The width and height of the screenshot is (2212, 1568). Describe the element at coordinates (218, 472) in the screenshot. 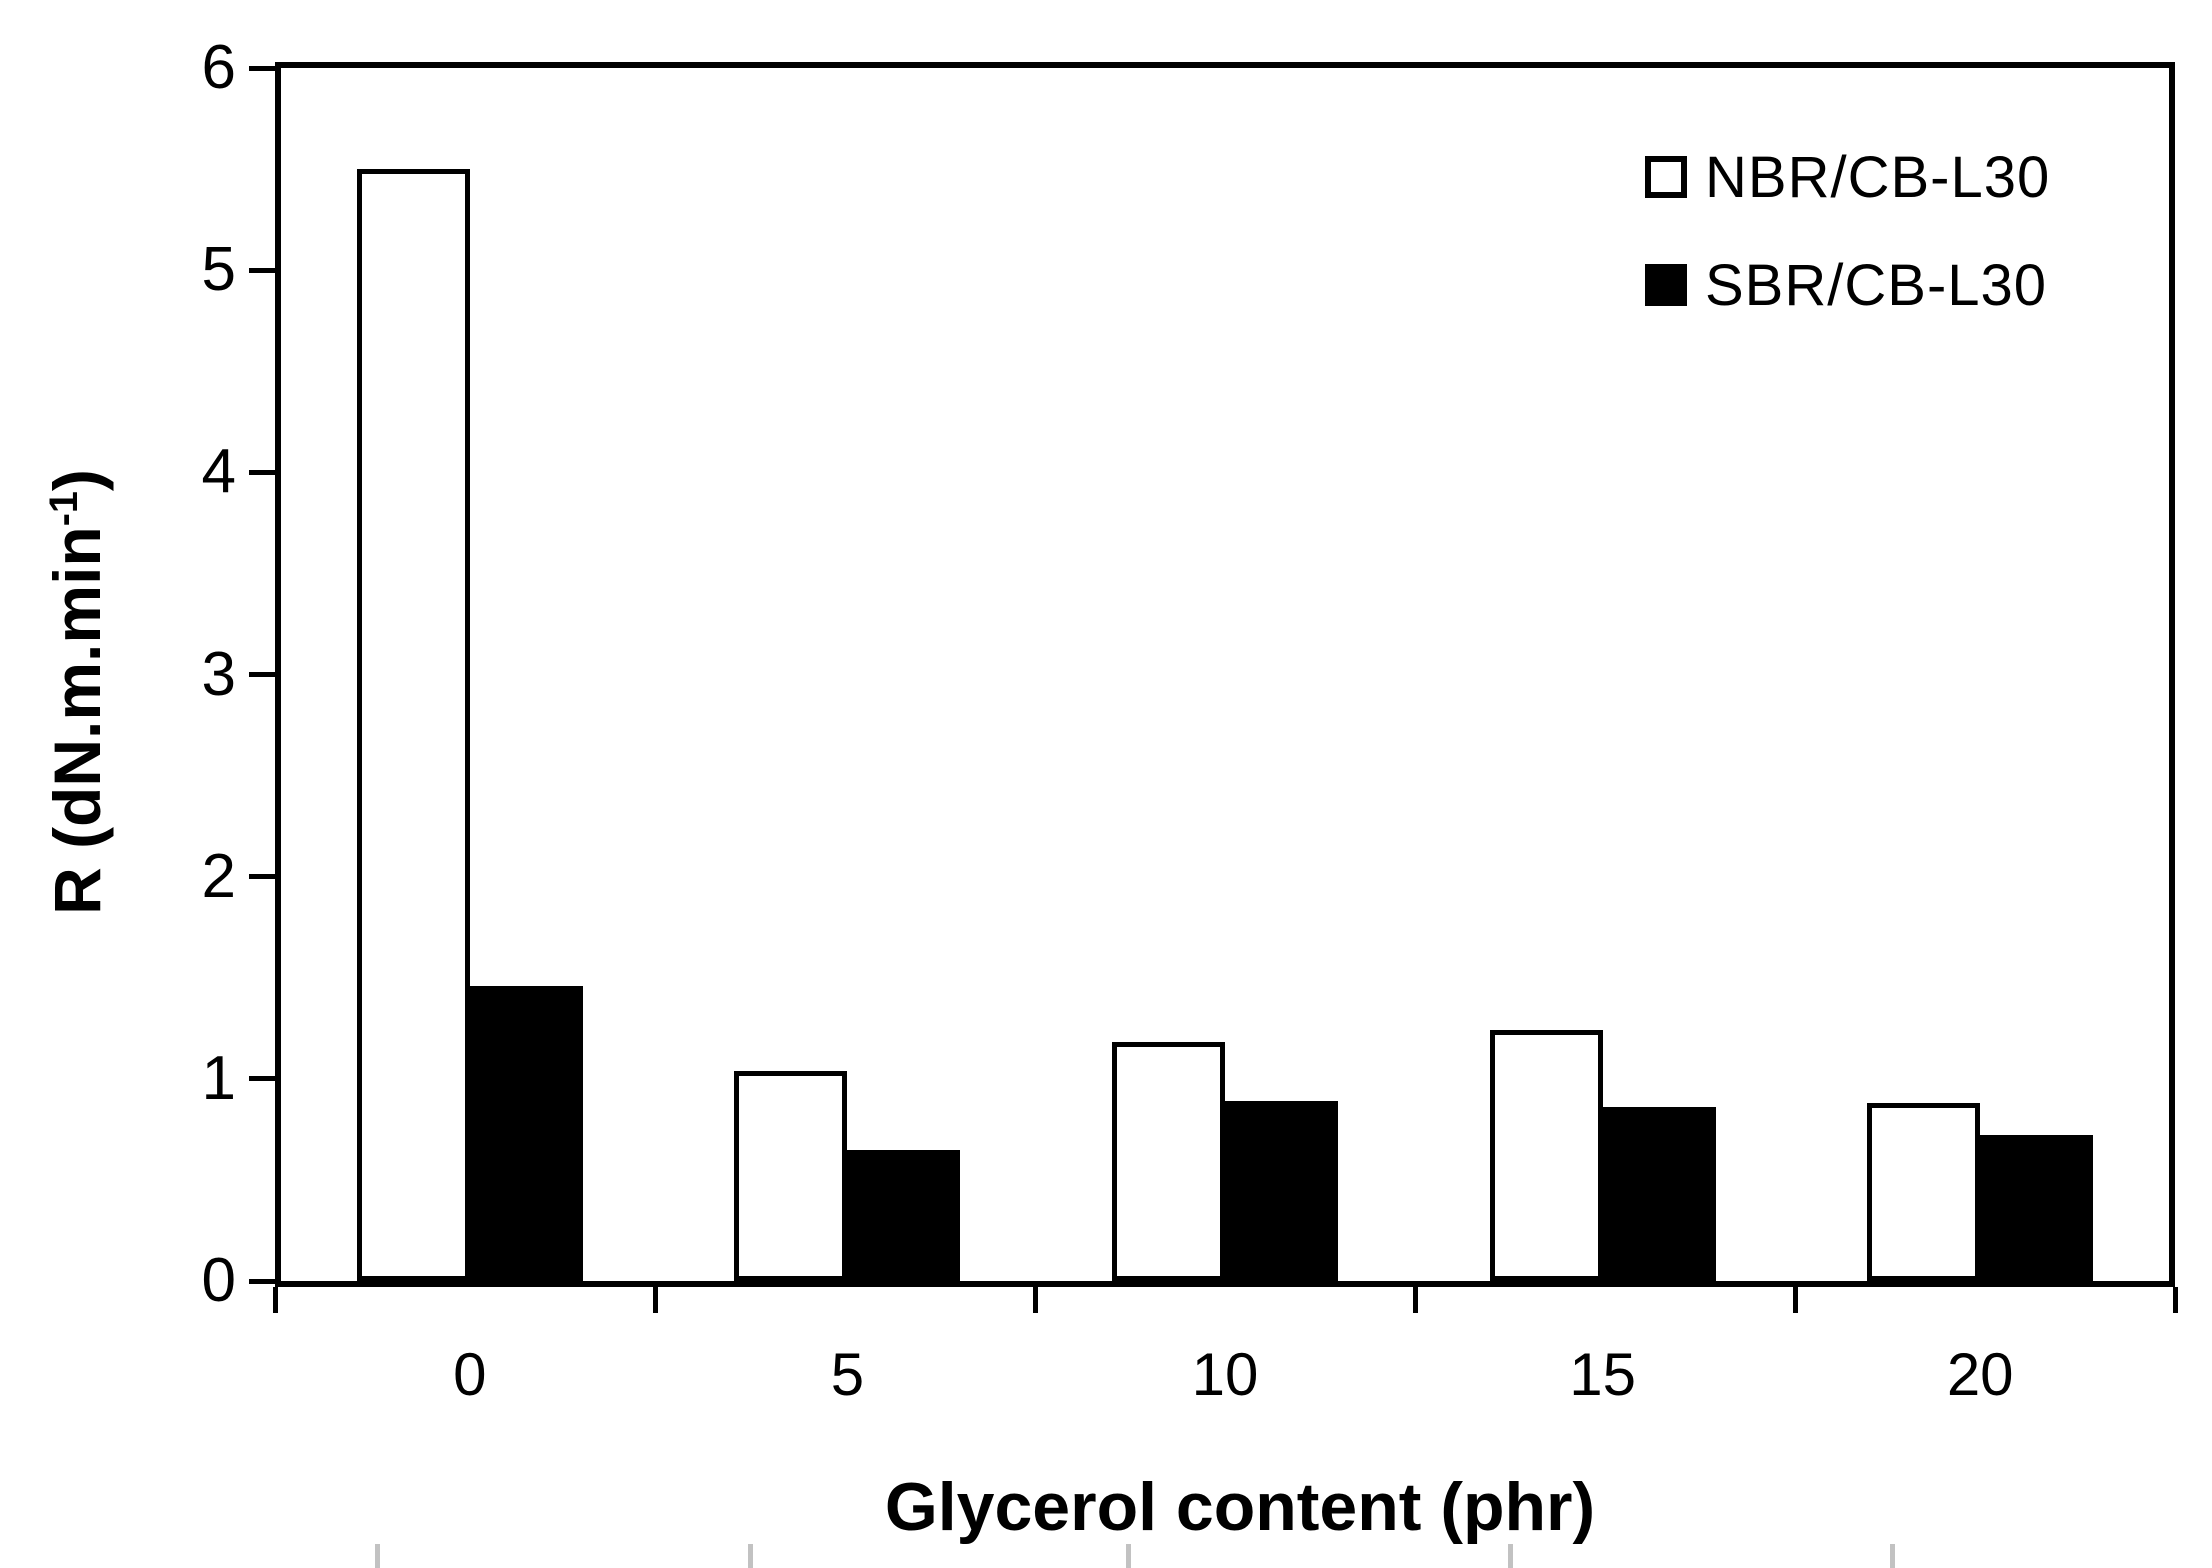

I see `y-tick-label-4: 4` at that location.